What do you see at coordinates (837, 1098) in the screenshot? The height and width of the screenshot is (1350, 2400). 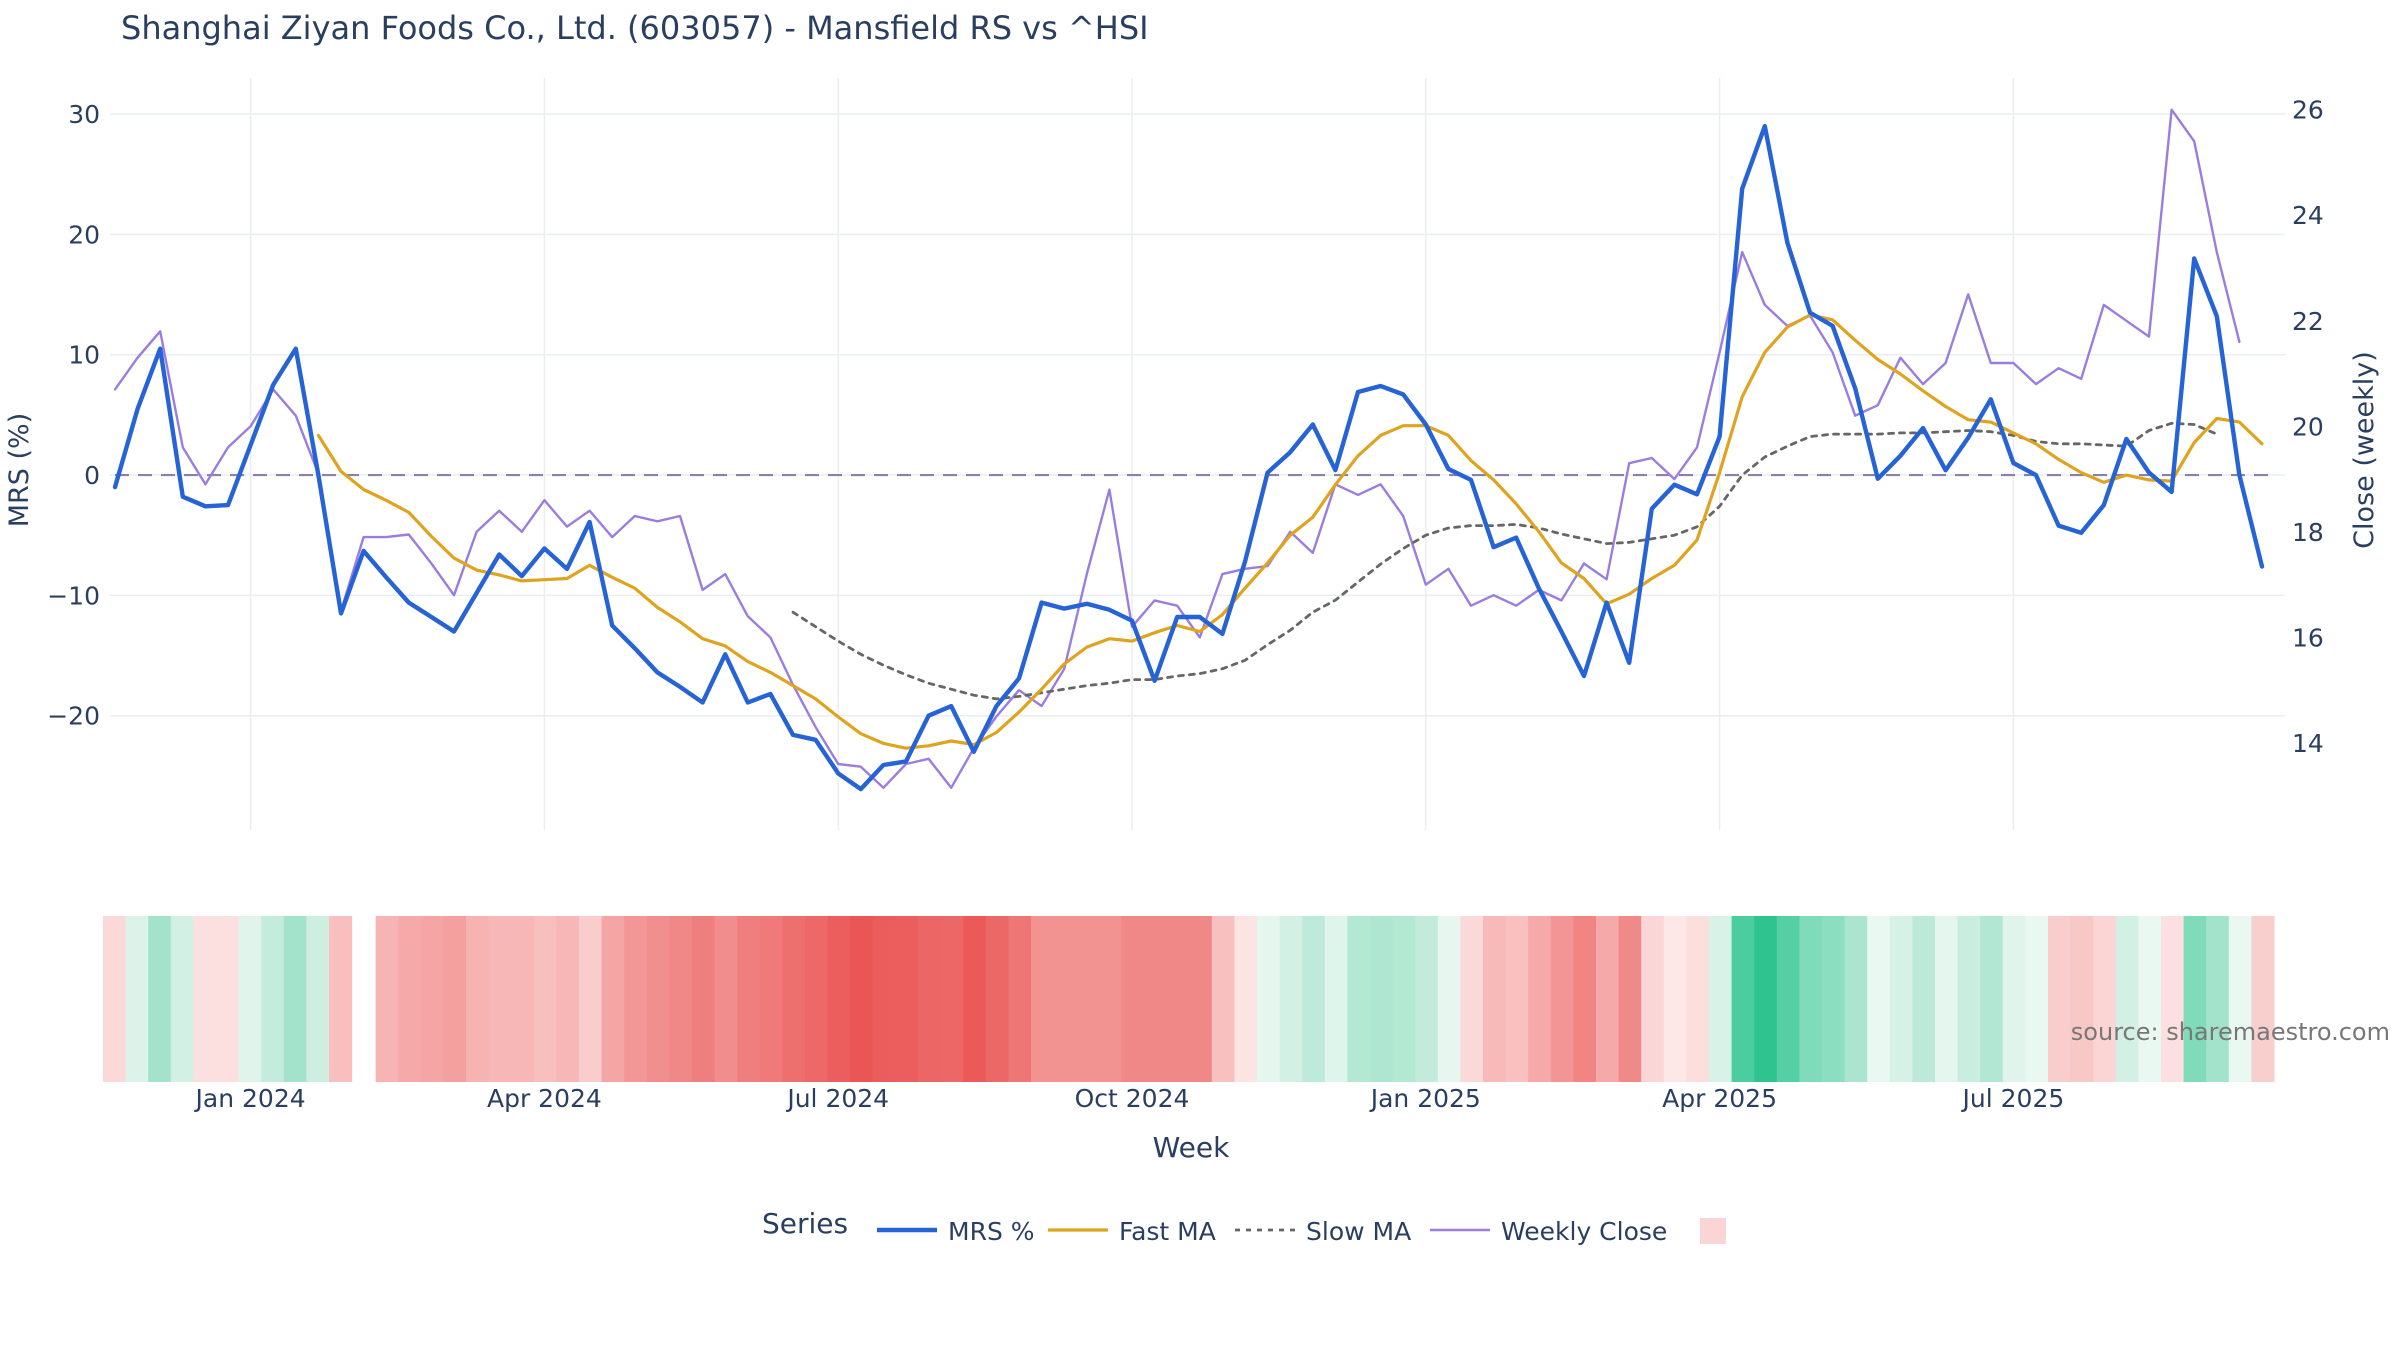 I see `x-tick-label: Jul 2024` at bounding box center [837, 1098].